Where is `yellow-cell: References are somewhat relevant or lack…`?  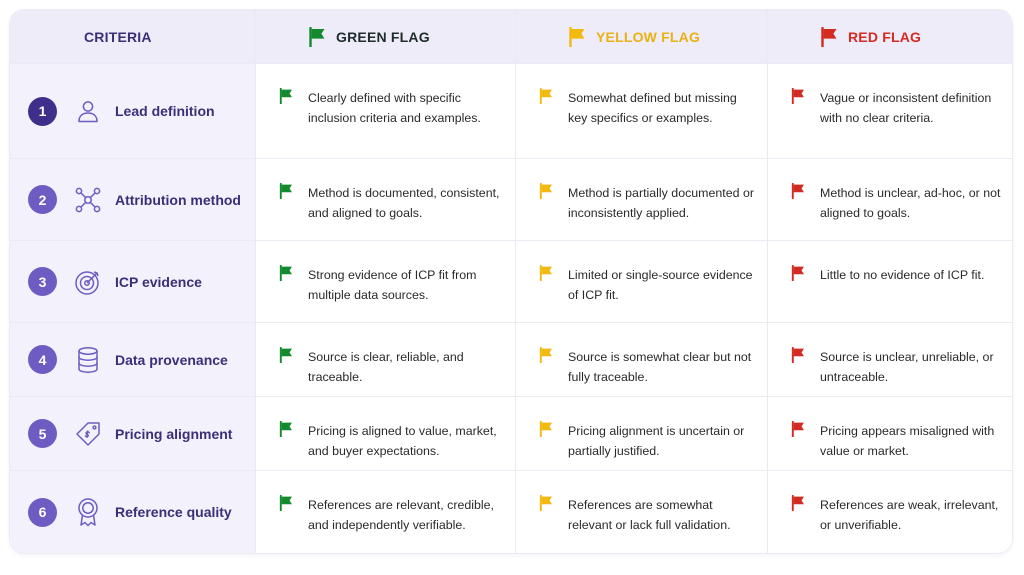
yellow-cell: References are somewhat relevant or lack… is located at coordinates (642, 512).